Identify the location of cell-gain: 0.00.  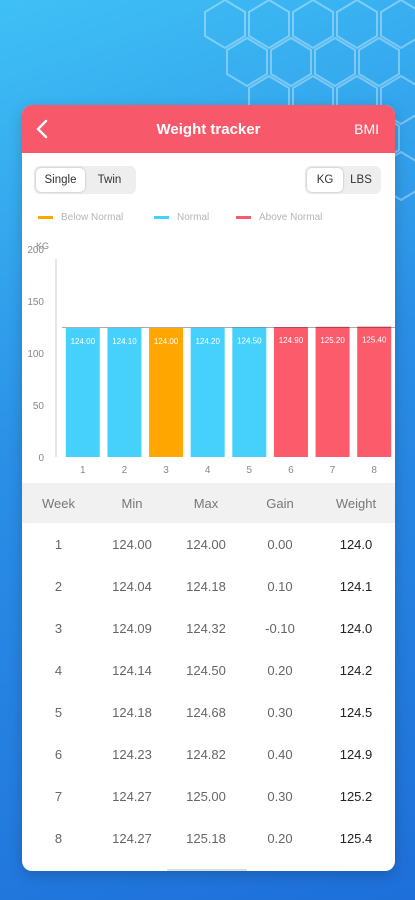
(280, 544).